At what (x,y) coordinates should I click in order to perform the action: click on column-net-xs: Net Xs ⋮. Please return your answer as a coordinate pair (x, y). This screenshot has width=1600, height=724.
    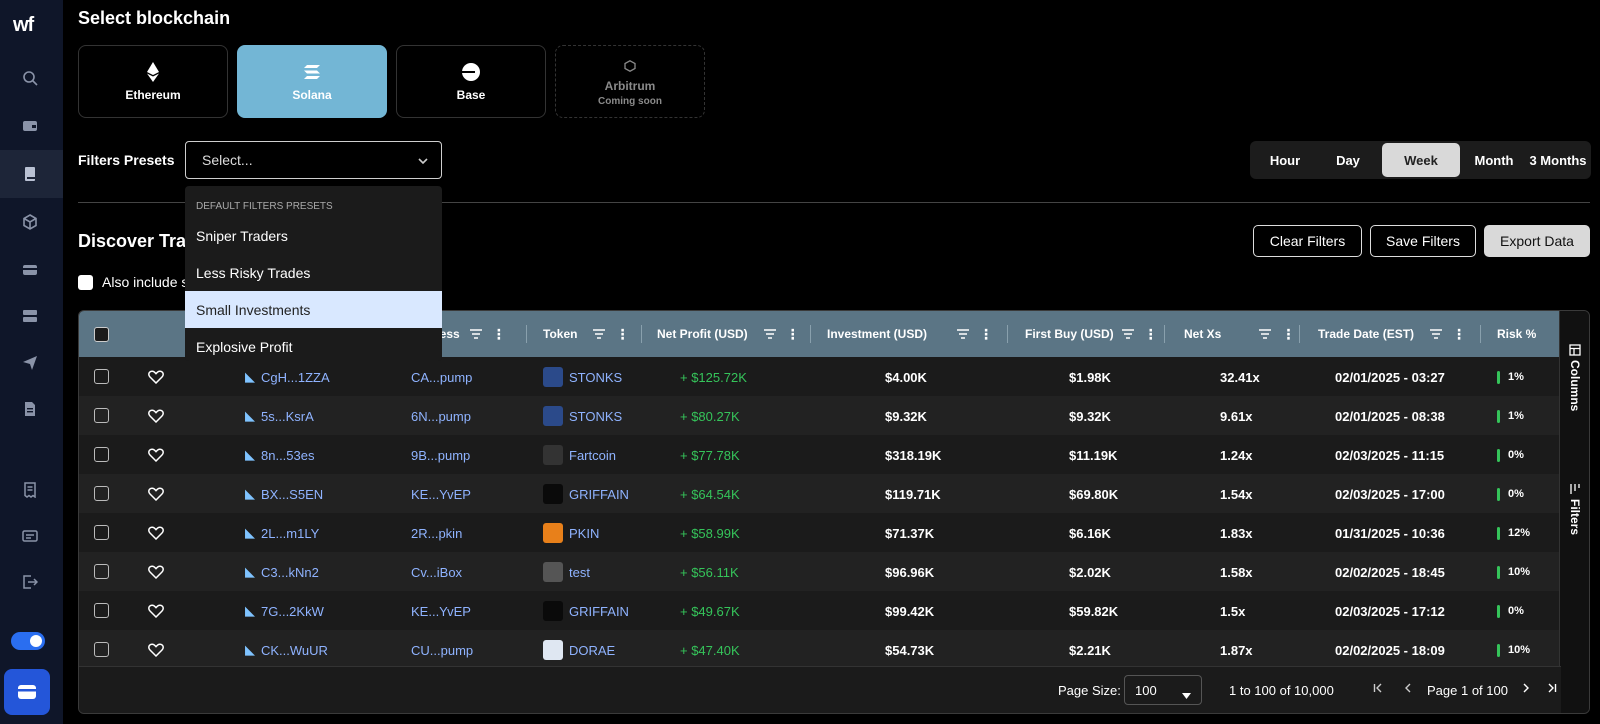
    Looking at the image, I should click on (1239, 334).